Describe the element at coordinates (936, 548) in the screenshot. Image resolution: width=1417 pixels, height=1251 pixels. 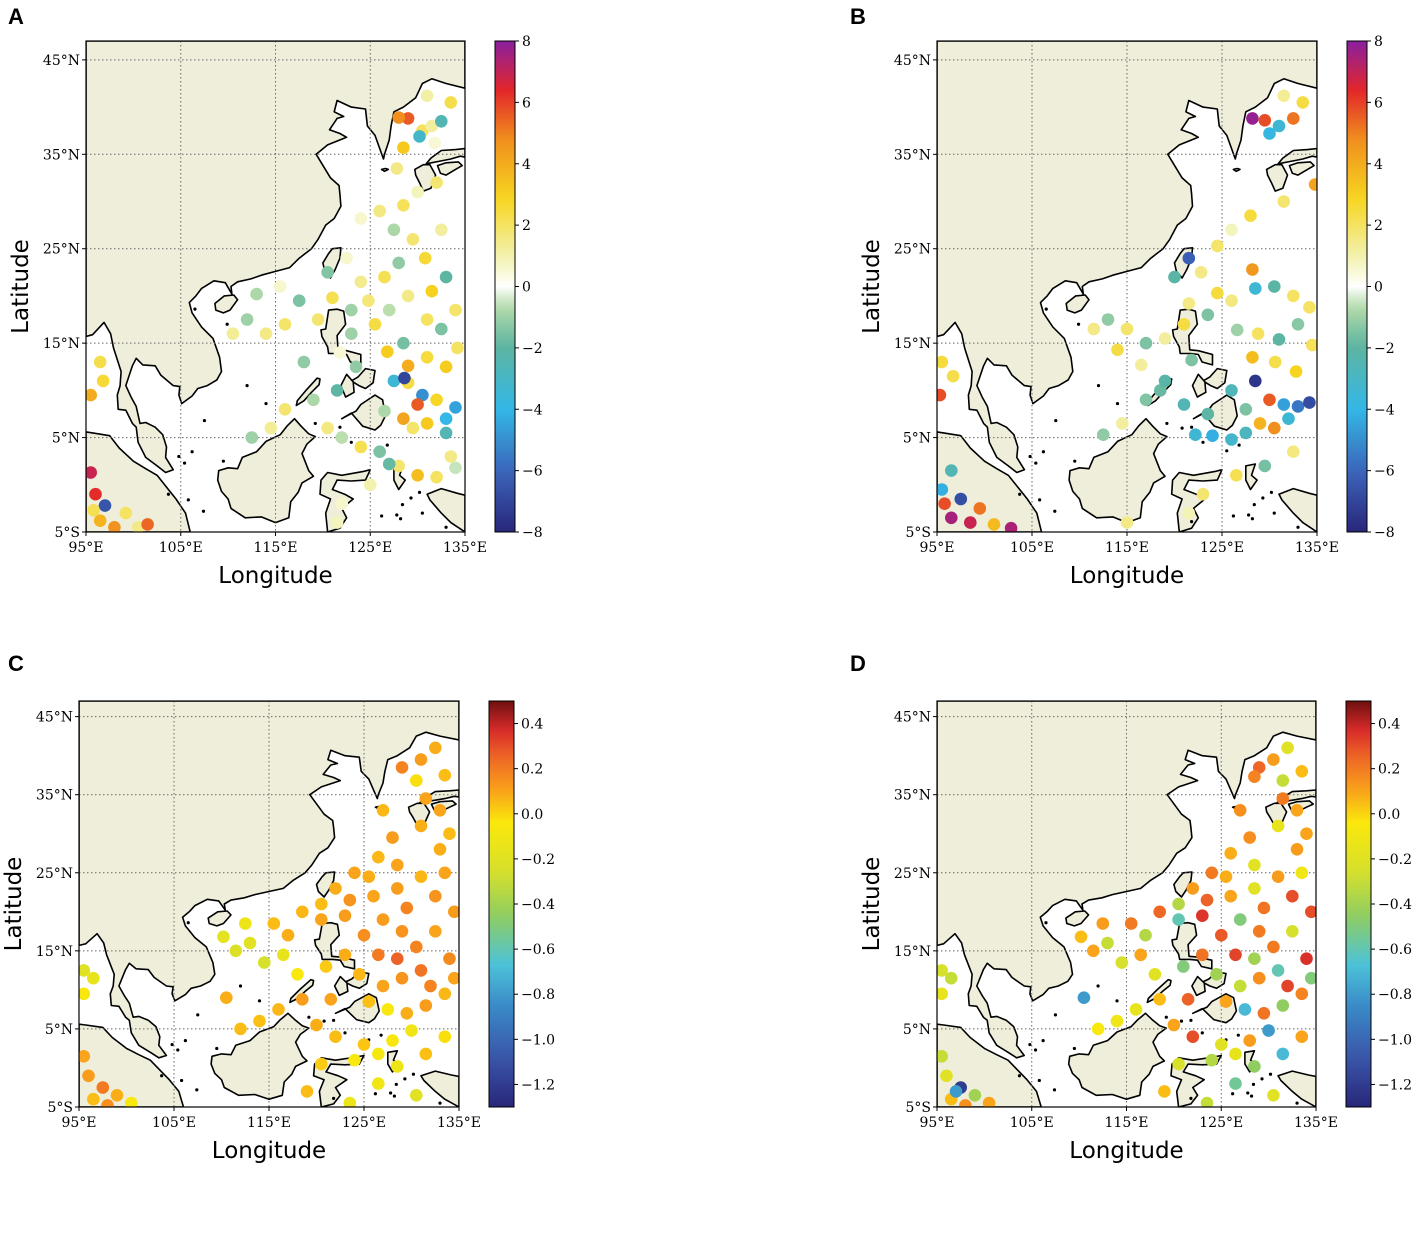
I see `x-tick-label: 95°E` at that location.